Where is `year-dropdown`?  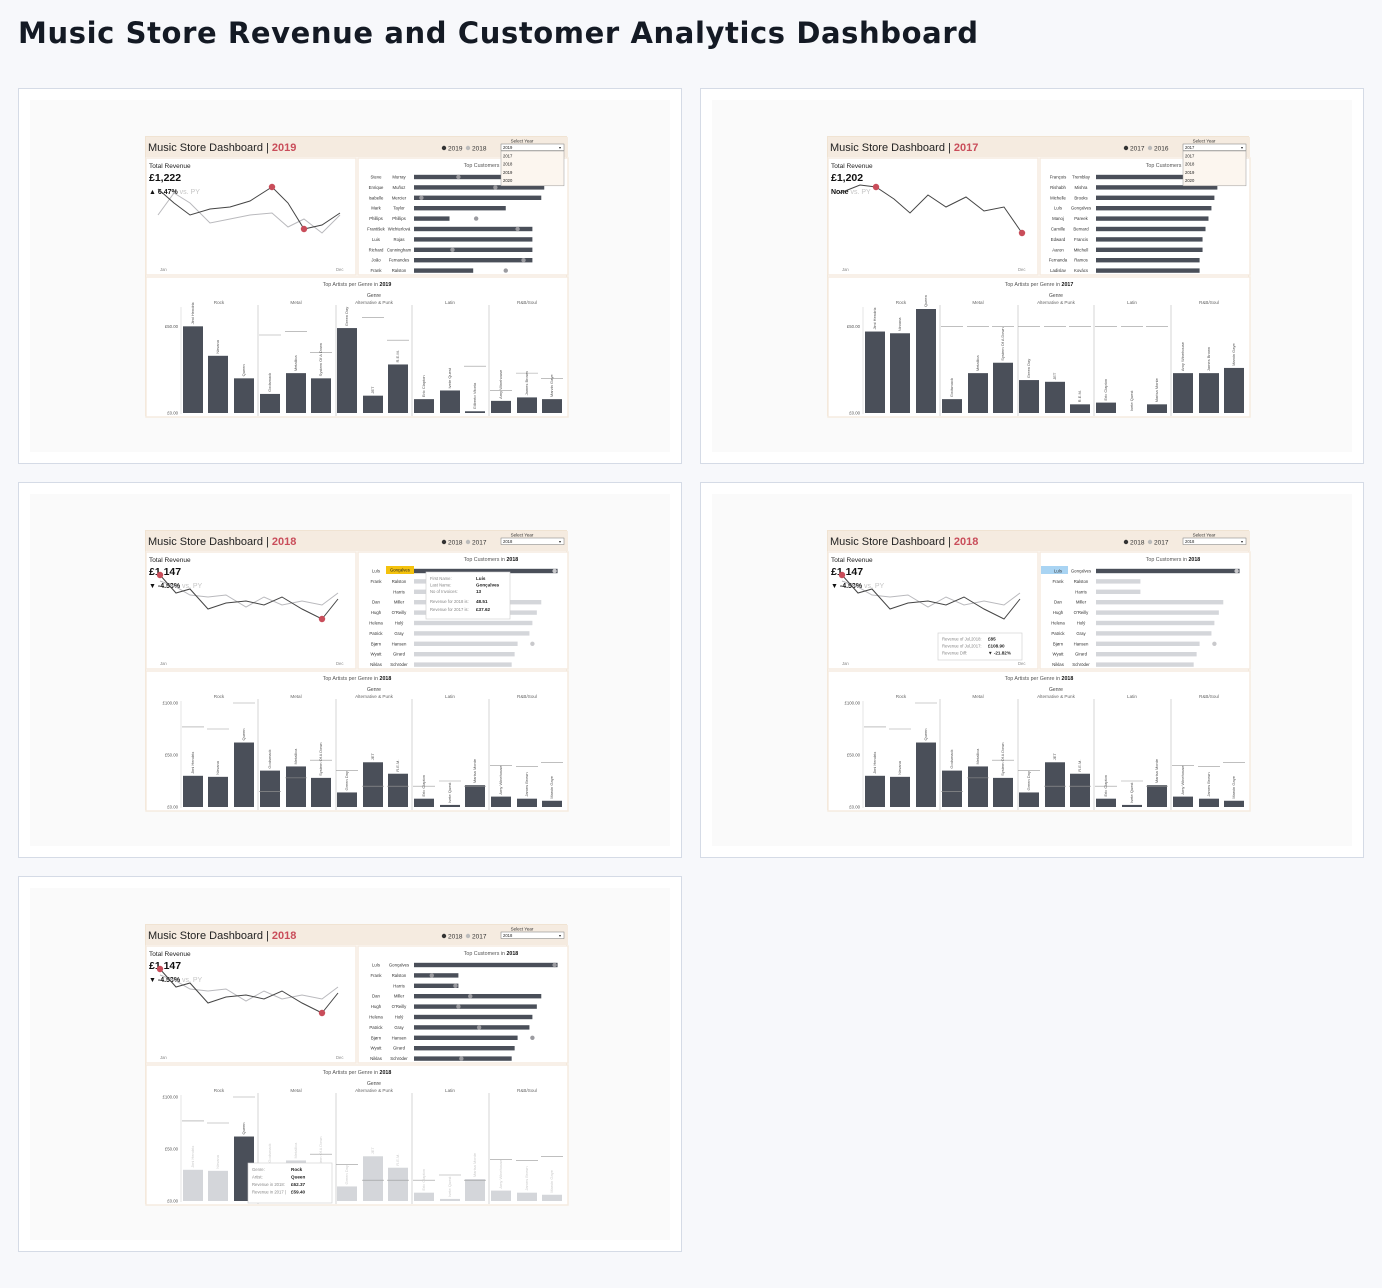 year-dropdown is located at coordinates (532, 935).